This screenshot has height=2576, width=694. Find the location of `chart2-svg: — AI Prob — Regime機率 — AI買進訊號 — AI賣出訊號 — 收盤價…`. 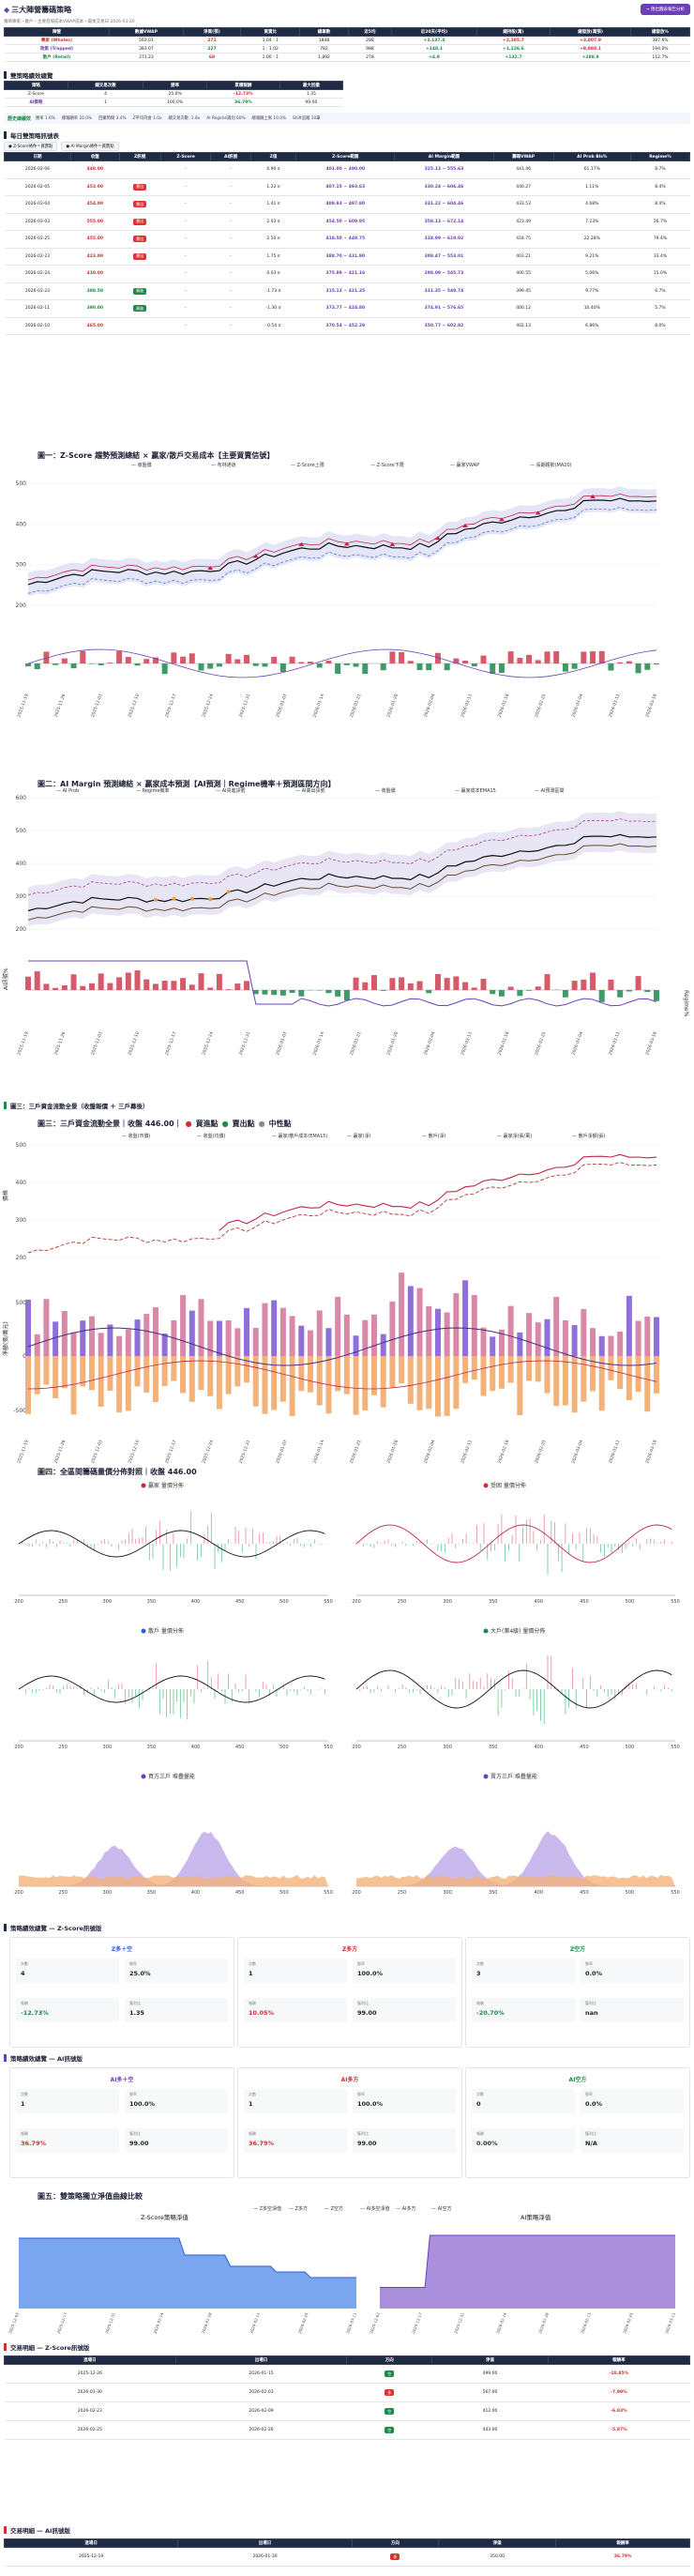

chart2-svg: — AI Prob — Regime機率 — AI買進訊號 — AI賣出訊號 — 收盤價… is located at coordinates (345, 922).